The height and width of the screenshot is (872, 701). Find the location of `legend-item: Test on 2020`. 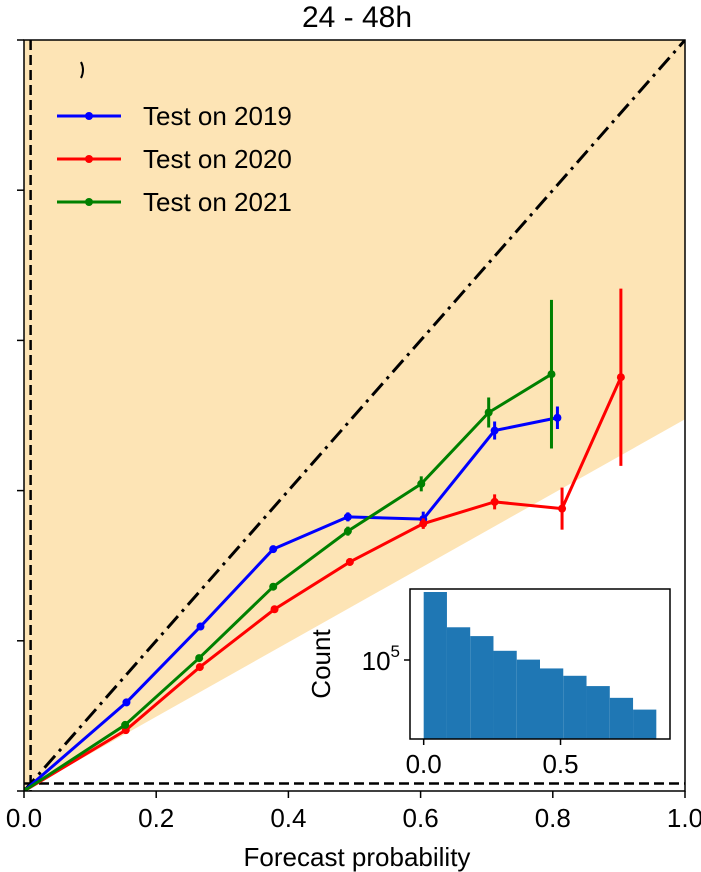

legend-item: Test on 2020 is located at coordinates (174, 159).